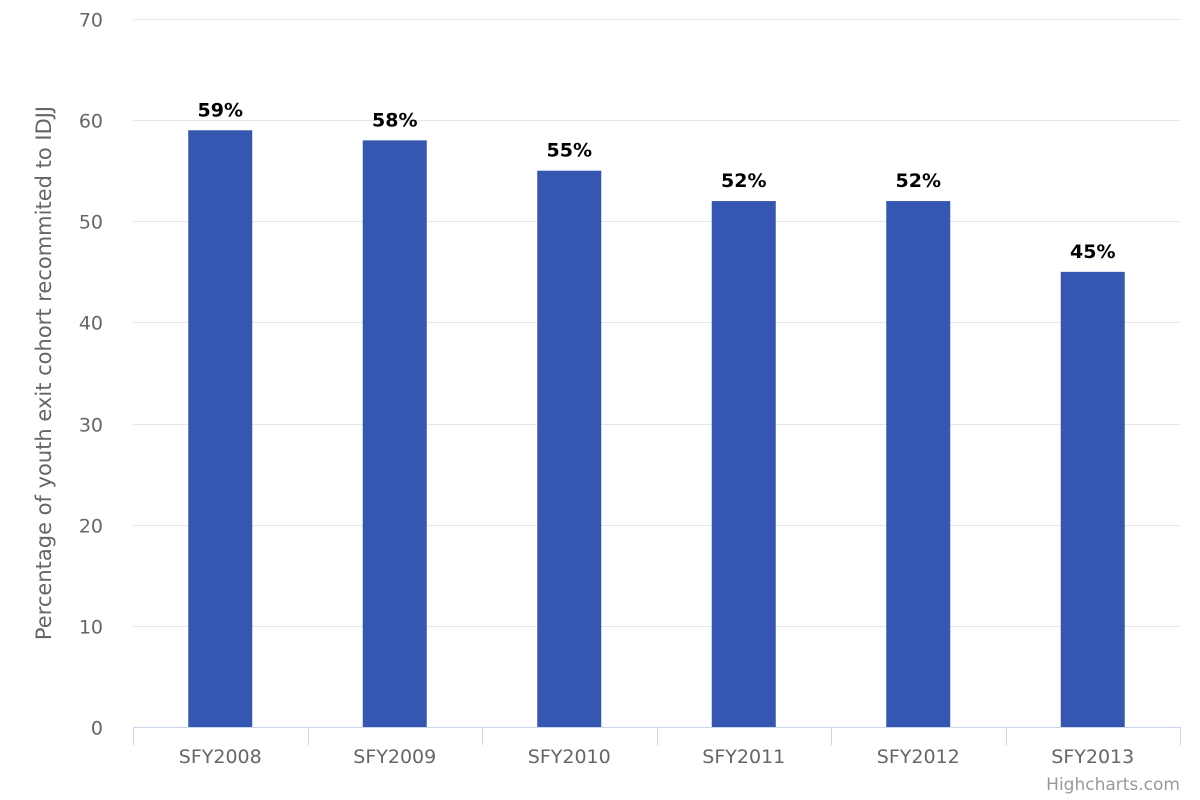 The height and width of the screenshot is (800, 1200). What do you see at coordinates (91, 21) in the screenshot?
I see `y-tick-label: 70` at bounding box center [91, 21].